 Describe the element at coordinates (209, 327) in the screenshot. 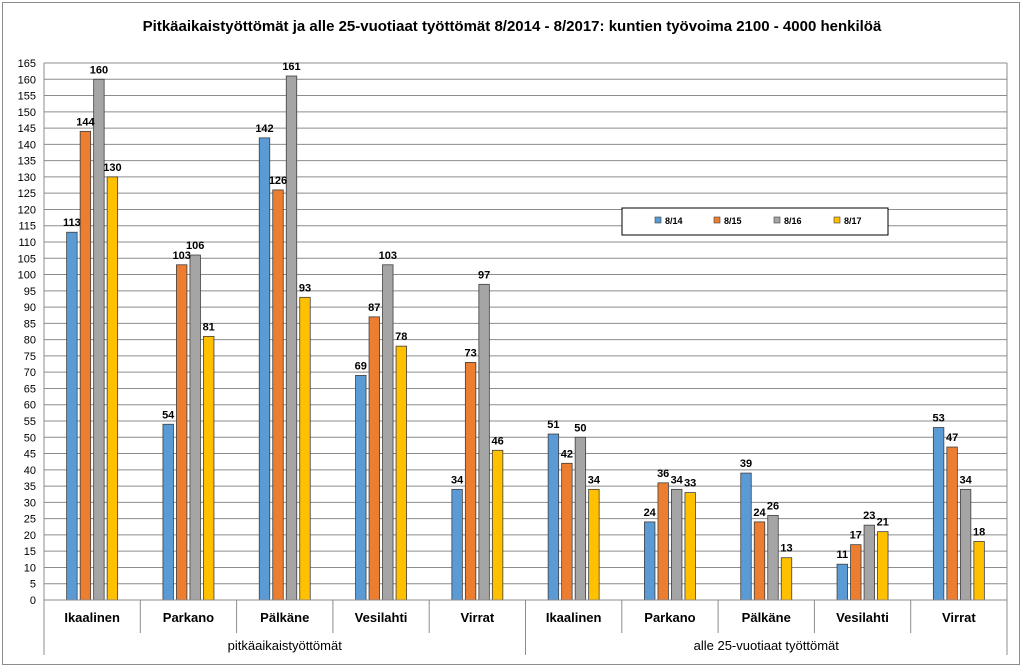

I see `data-label: 81` at that location.